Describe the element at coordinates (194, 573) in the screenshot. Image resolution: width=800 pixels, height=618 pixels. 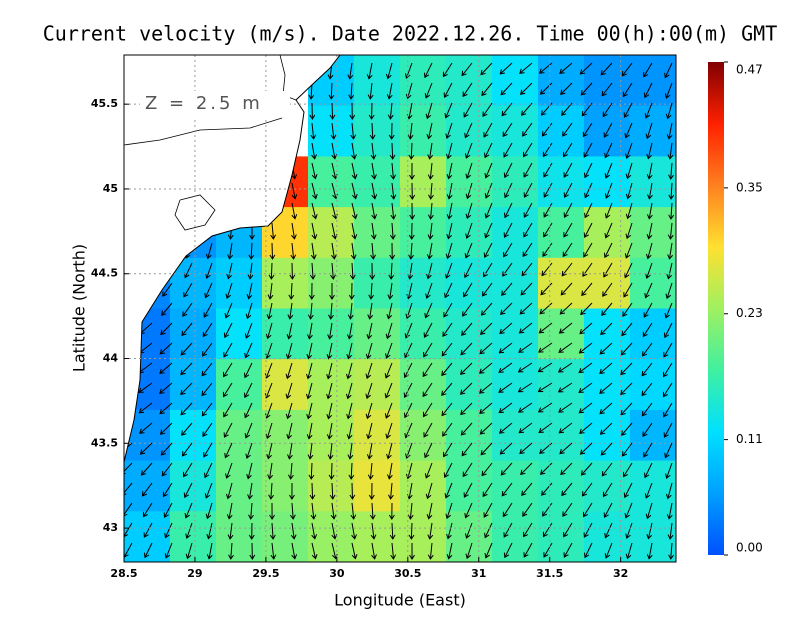
I see `x-tick-label: 29` at that location.